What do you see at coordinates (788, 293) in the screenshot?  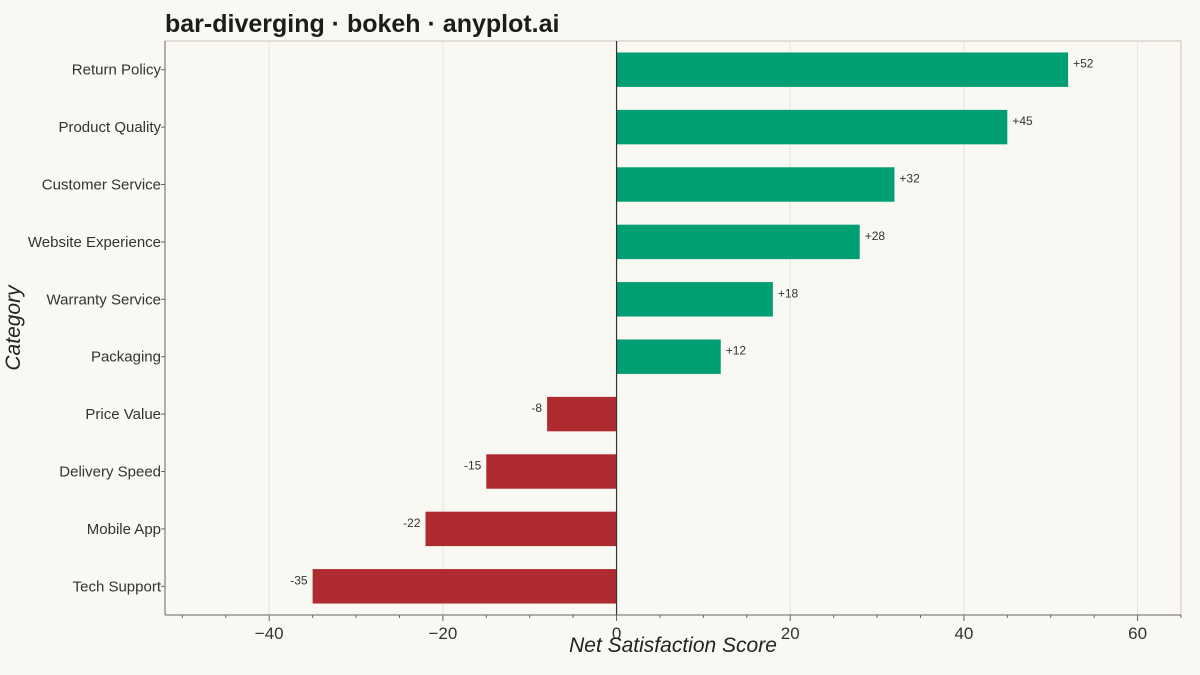 I see `bar-value-label: +18` at bounding box center [788, 293].